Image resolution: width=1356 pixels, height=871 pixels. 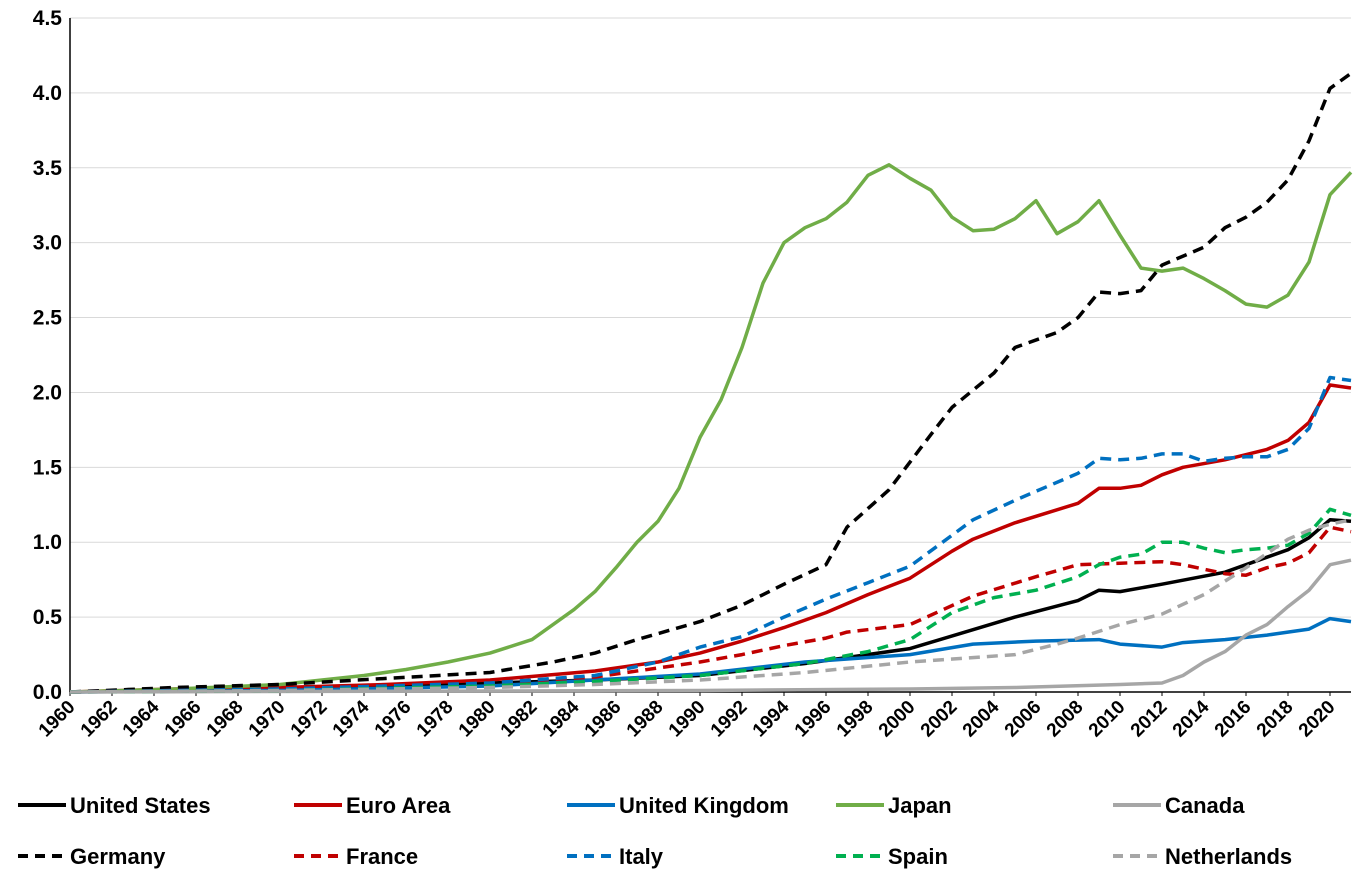 What do you see at coordinates (47, 692) in the screenshot?
I see `y-tick-label: 0.0` at bounding box center [47, 692].